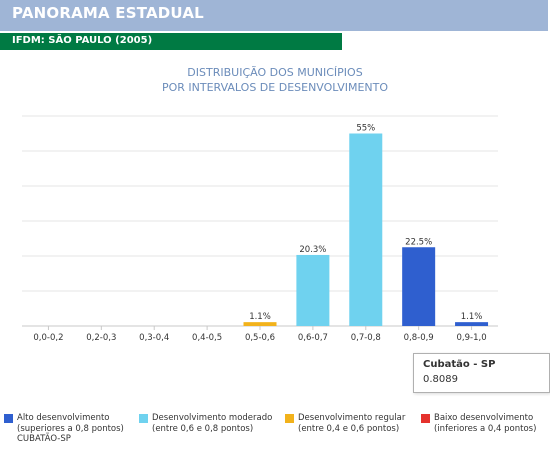 The height and width of the screenshot is (451, 550). Describe the element at coordinates (260, 338) in the screenshot. I see `x-tick-label: 0,5-0,6` at that location.